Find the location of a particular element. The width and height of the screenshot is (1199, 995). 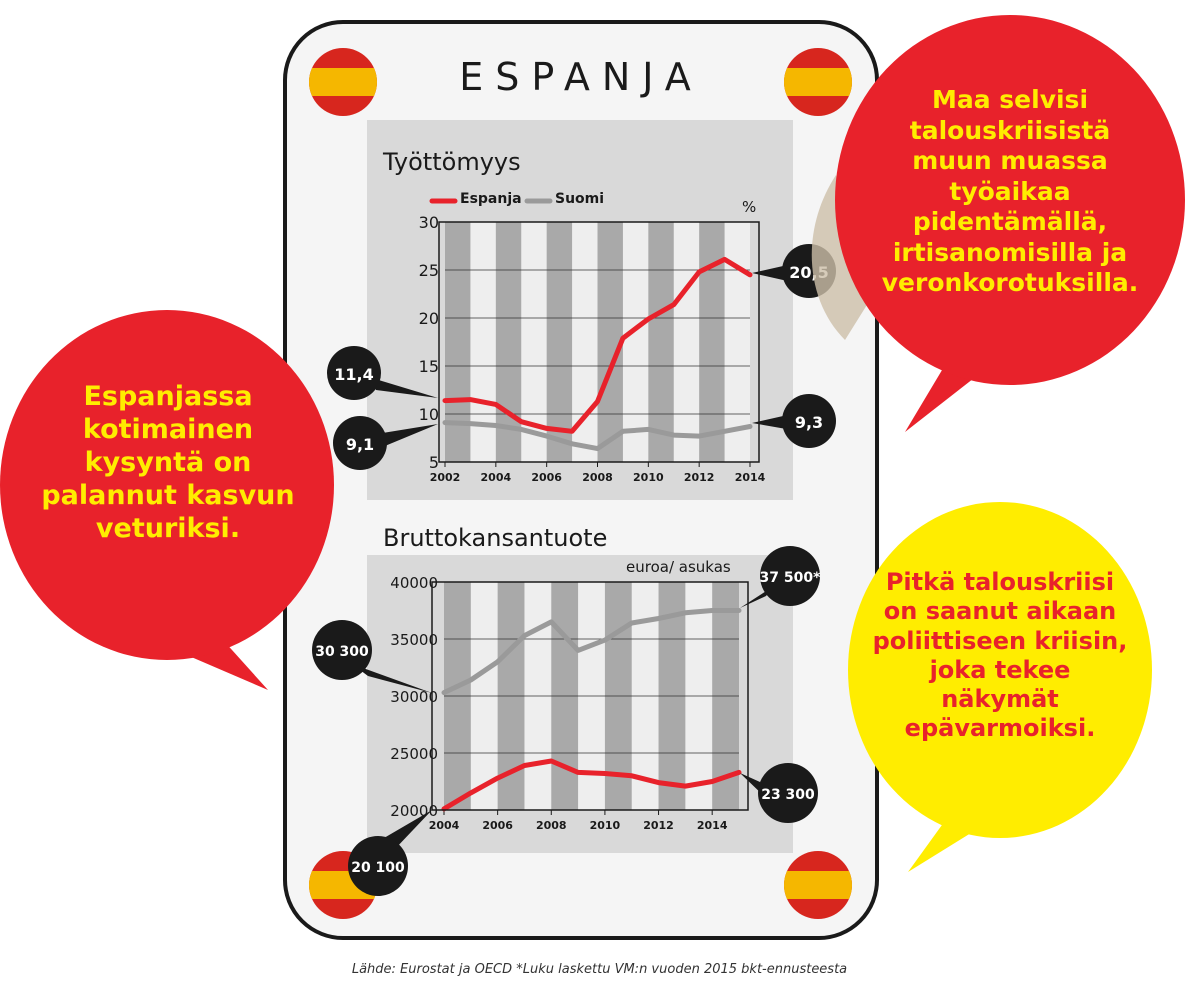

callout-spain-start-label: 11,4 is located at coordinates (353, 374).